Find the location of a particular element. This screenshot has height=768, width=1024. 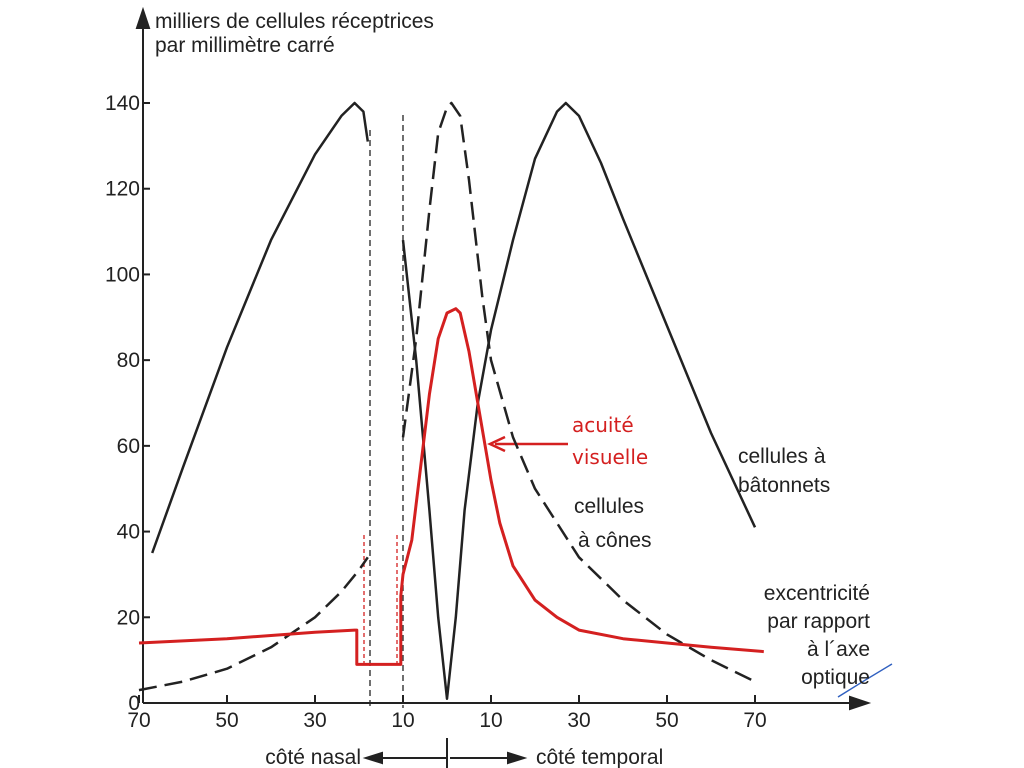

label-line: cellules à is located at coordinates (782, 456).